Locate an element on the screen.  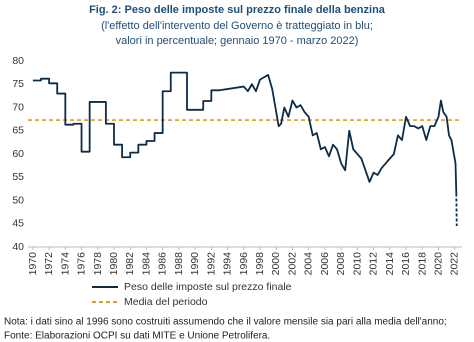
x-tick-label: 2008 is located at coordinates (341, 264).